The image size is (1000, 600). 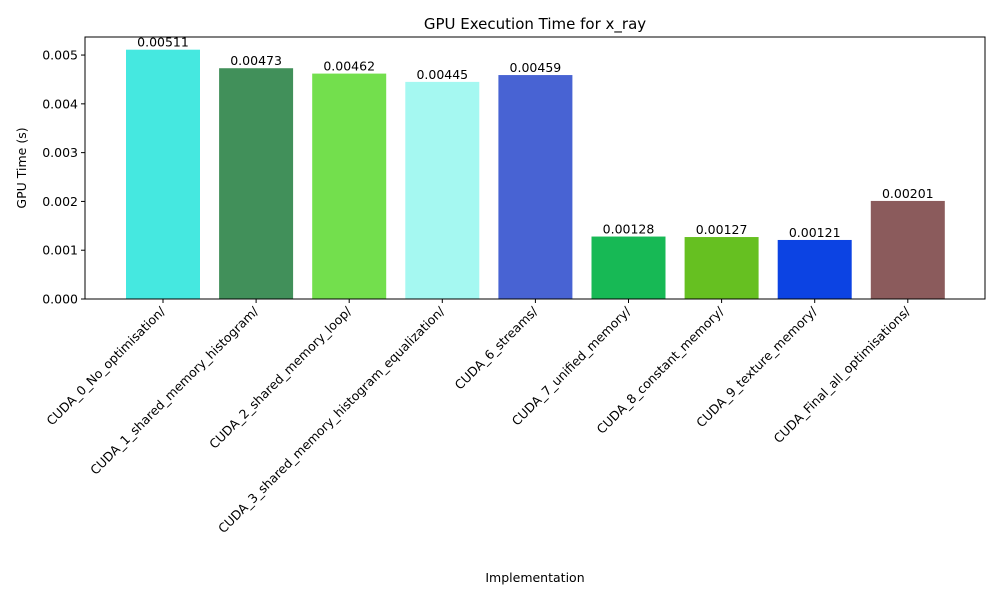 What do you see at coordinates (174, 390) in the screenshot?
I see `x-tick-label: CUDA_1_shared_memory_histogram/` at bounding box center [174, 390].